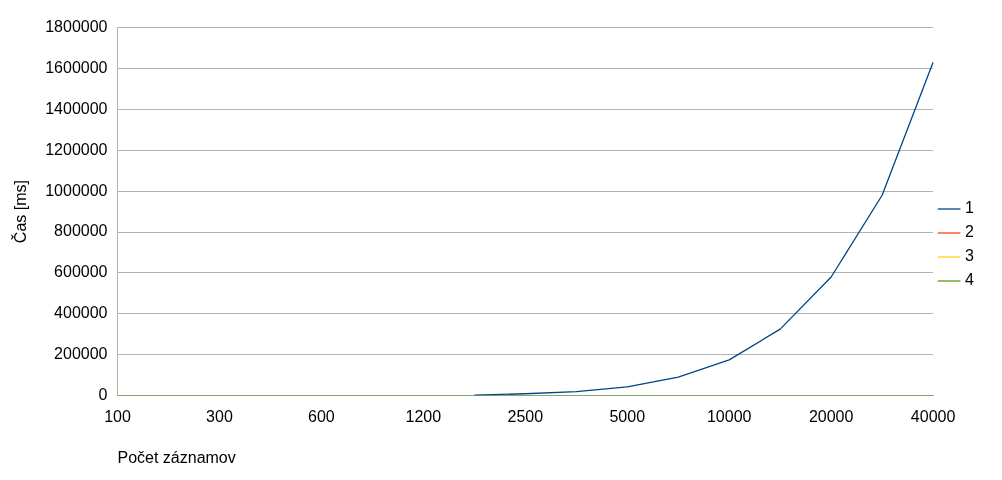 This screenshot has height=480, width=1002. What do you see at coordinates (176, 457) in the screenshot?
I see `x-axis-title: Počet záznamov` at bounding box center [176, 457].